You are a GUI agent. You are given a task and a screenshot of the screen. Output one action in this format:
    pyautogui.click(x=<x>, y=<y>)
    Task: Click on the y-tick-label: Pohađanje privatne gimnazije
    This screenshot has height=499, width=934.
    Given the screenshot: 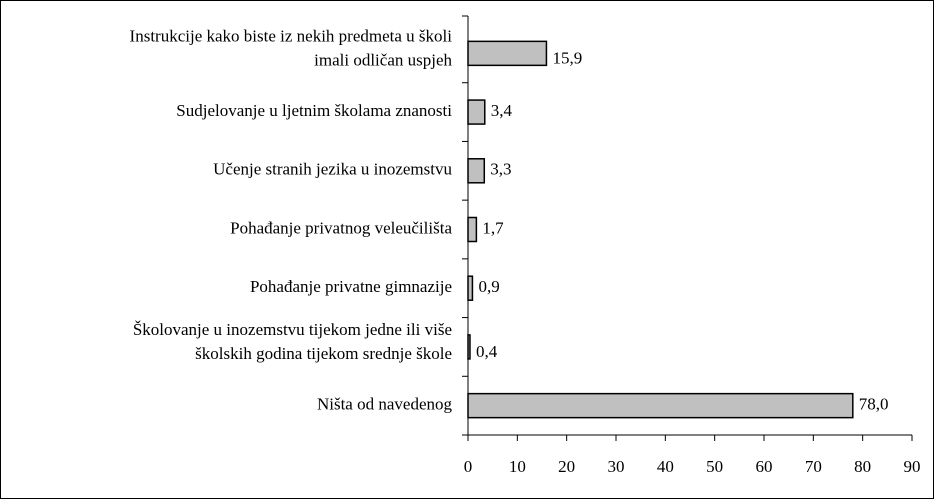 What is the action you would take?
    pyautogui.click(x=351, y=286)
    